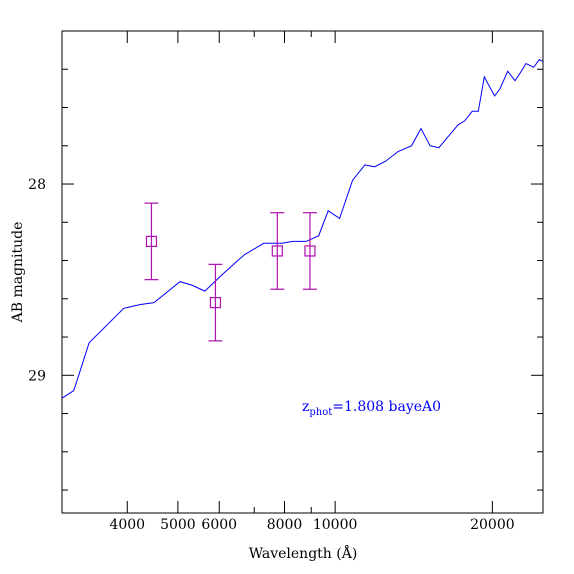 The width and height of the screenshot is (574, 574). What do you see at coordinates (178, 525) in the screenshot?
I see `x-tick-label: 5000` at bounding box center [178, 525].